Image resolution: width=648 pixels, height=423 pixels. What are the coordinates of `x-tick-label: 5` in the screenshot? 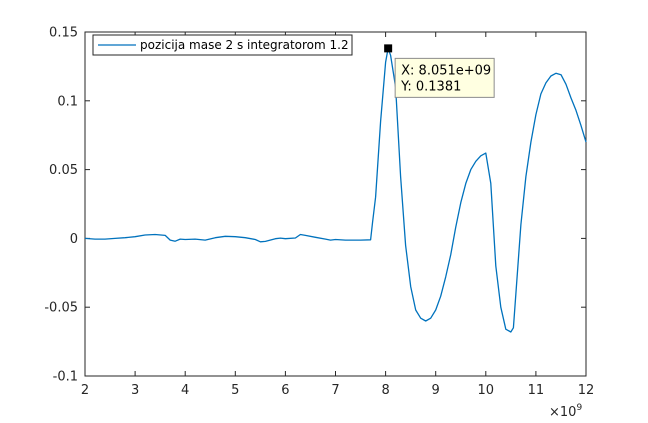 It's located at (235, 390).